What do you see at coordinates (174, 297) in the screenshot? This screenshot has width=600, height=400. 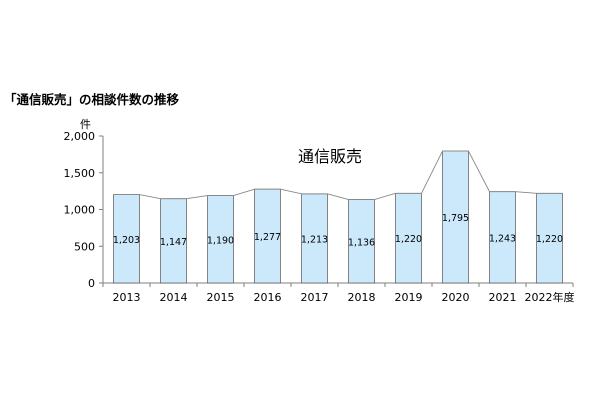 I see `x-tick-label: 2014` at bounding box center [174, 297].